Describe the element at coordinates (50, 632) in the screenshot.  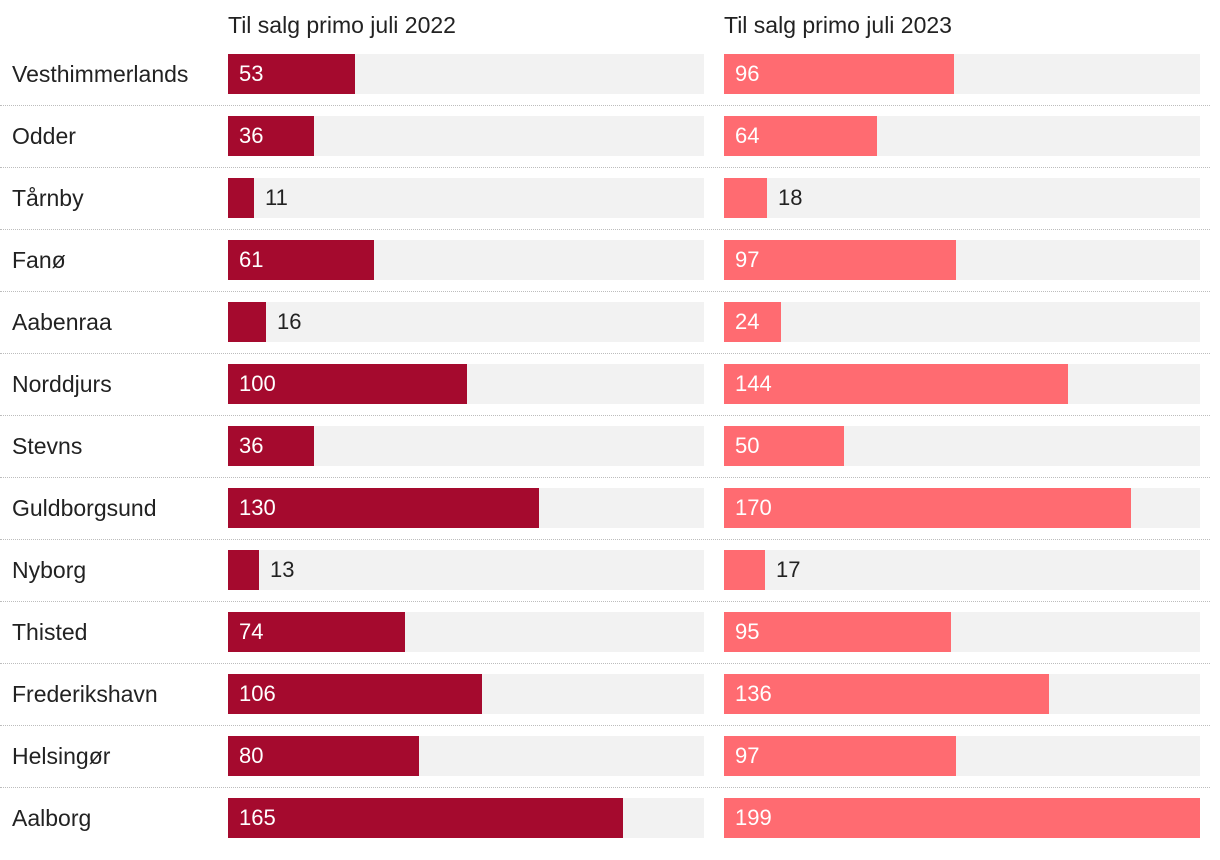
I see `category-label: Thisted` at that location.